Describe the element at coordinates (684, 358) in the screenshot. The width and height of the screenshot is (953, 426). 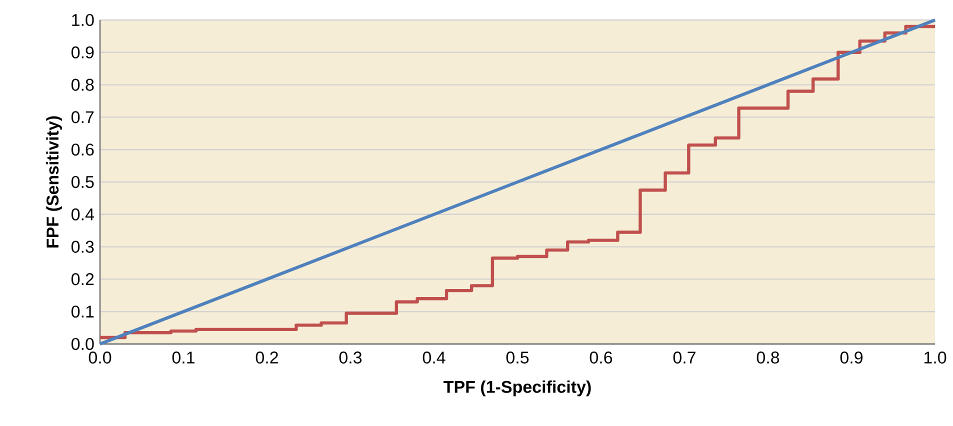
I see `x-tick-label: 0.7` at that location.